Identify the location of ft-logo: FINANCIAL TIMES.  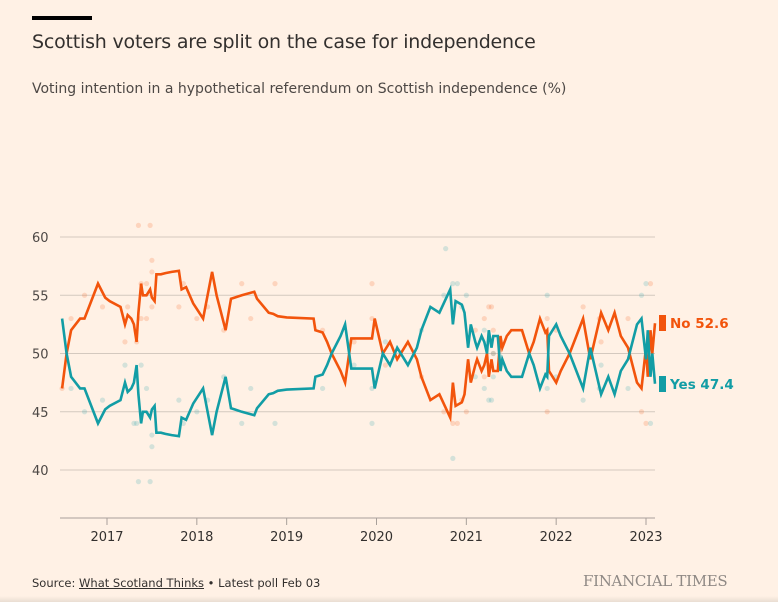
(655, 581).